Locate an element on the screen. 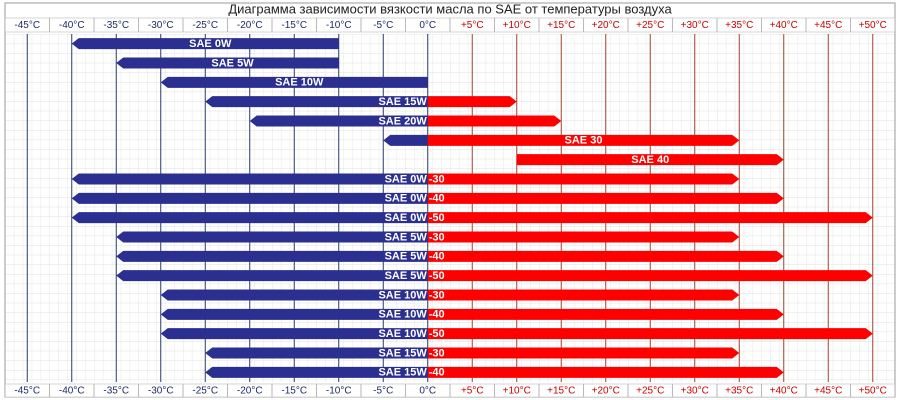 This screenshot has width=900, height=400. bar-label: SAE 20W is located at coordinates (402, 121).